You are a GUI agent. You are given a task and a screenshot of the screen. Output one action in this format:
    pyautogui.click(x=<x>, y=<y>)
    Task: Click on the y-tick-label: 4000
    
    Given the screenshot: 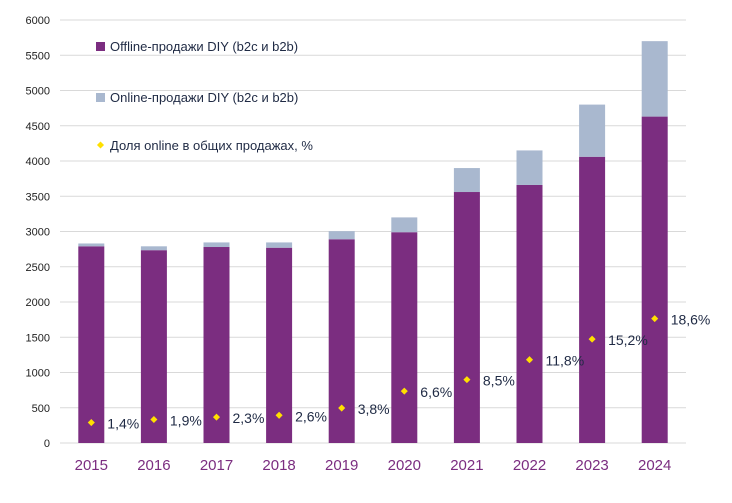 What is the action you would take?
    pyautogui.click(x=38, y=162)
    